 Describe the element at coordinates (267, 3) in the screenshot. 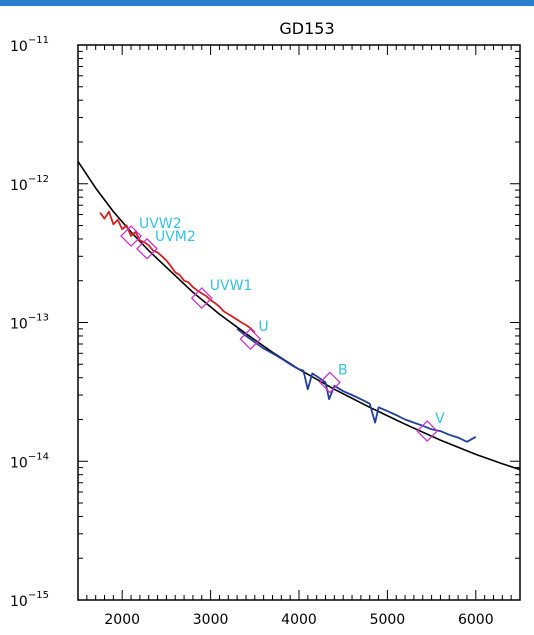

I see `top-accent-bar` at that location.